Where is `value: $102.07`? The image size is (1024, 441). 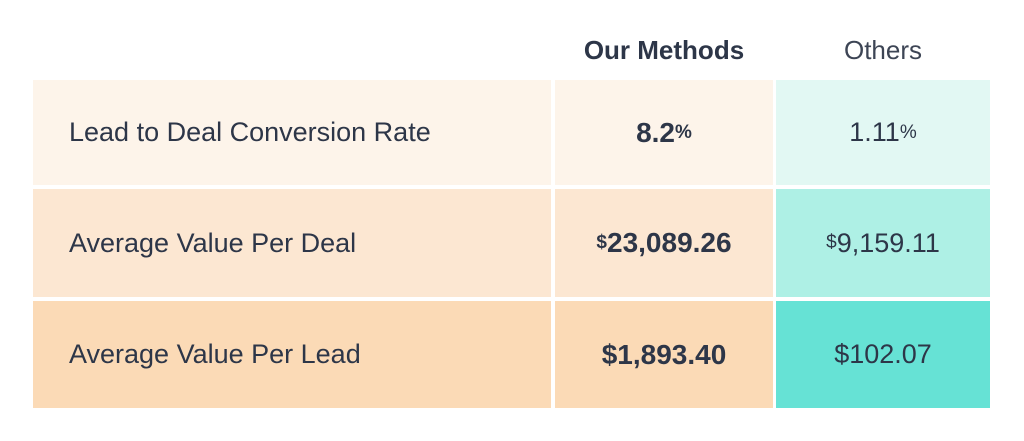 value: $102.07 is located at coordinates (883, 354).